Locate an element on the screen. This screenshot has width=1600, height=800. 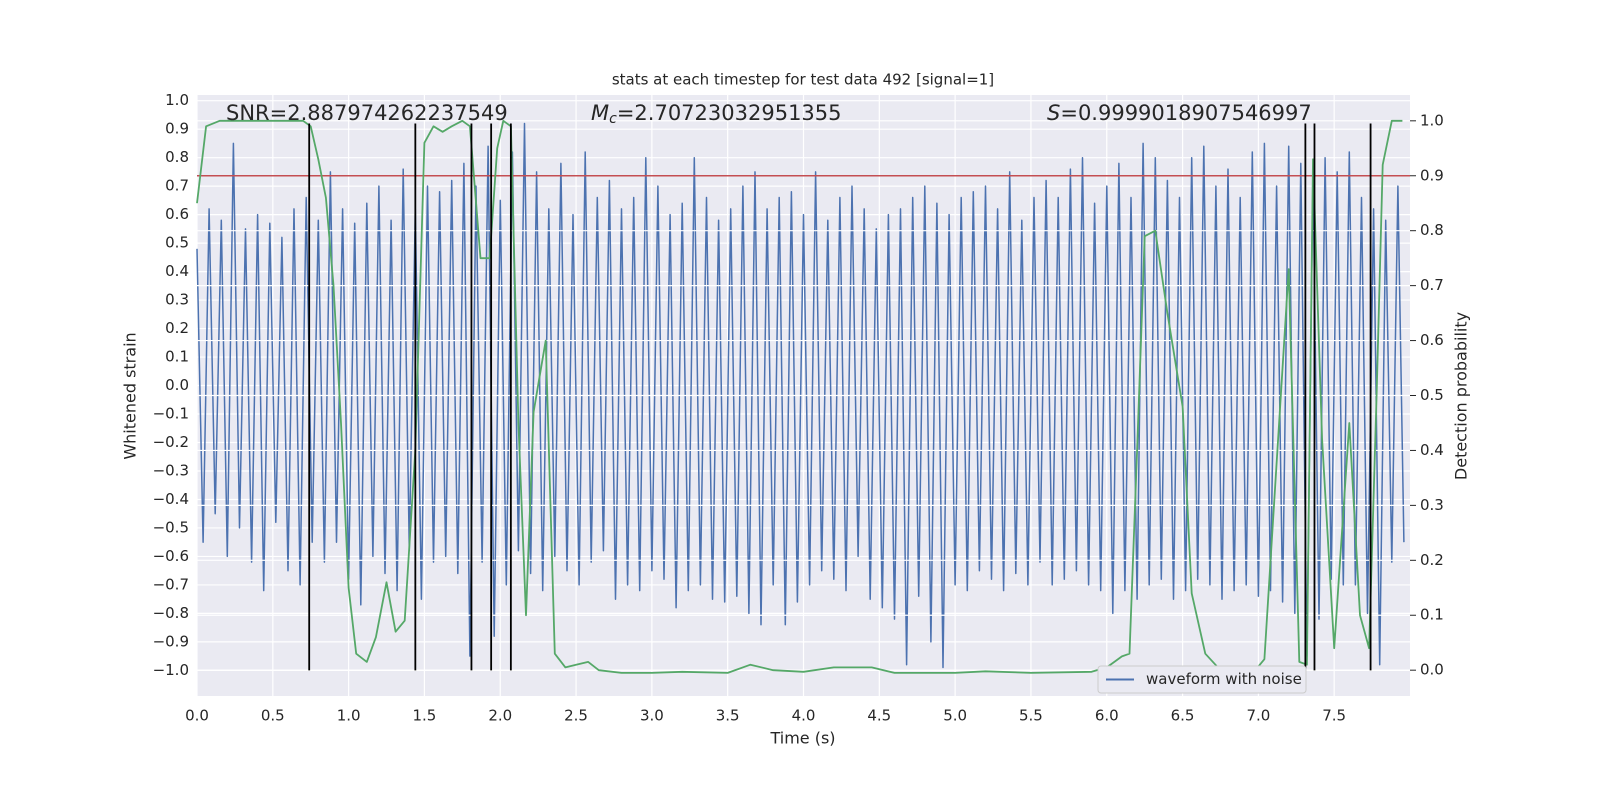
y2-tick-label: 0.0 is located at coordinates (1432, 670).